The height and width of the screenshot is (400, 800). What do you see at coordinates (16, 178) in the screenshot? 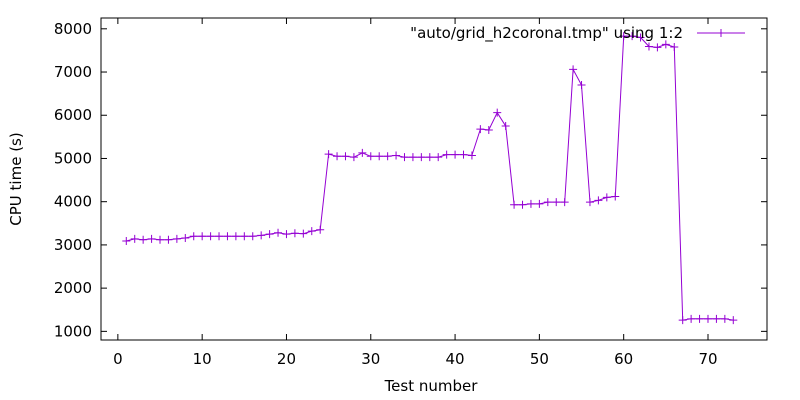
I see `y-axis-label: CPU time (s)` at bounding box center [16, 178].